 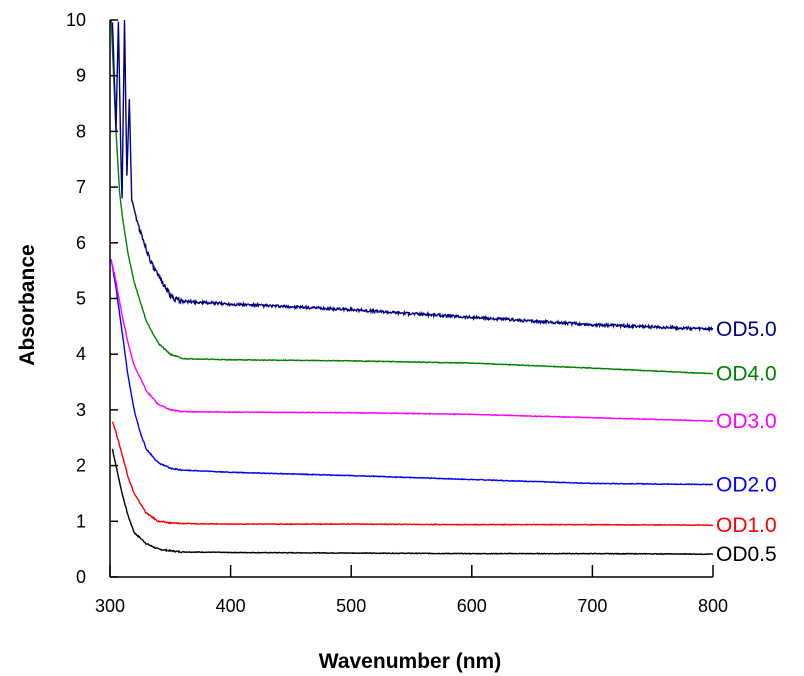 What do you see at coordinates (81, 466) in the screenshot?
I see `y-tick-label: 2` at bounding box center [81, 466].